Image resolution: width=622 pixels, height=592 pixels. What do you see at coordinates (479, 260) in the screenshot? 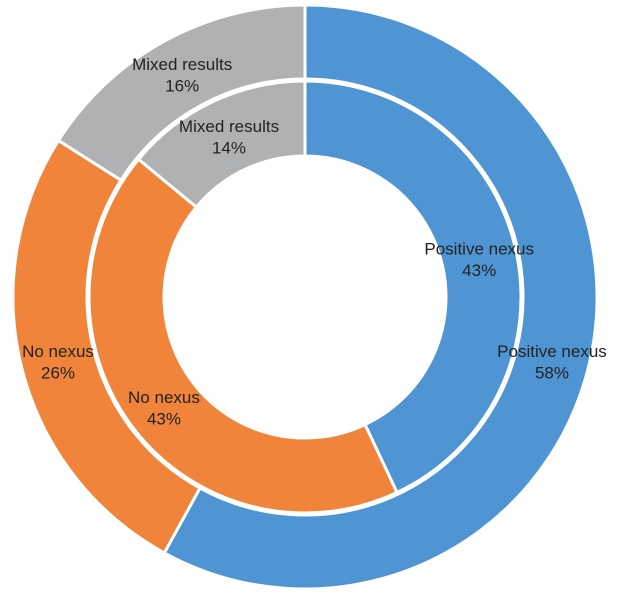
I see `data-label: Positive nexus 43%` at bounding box center [479, 260].